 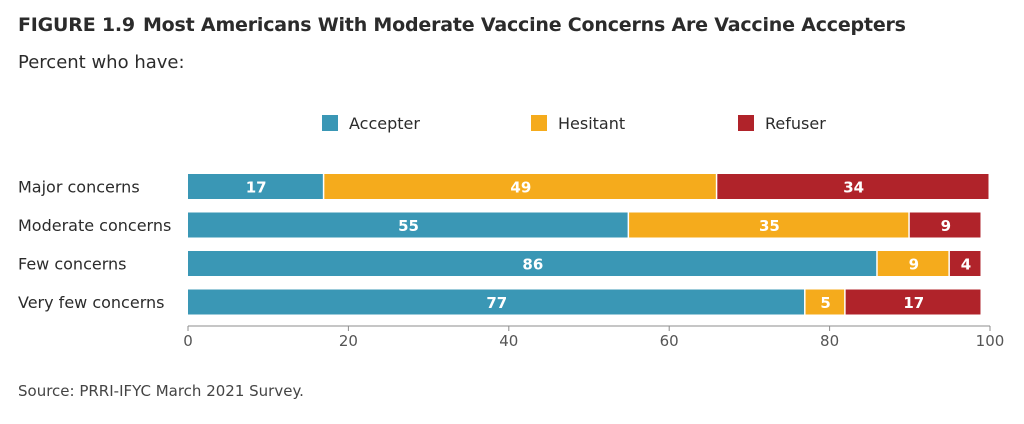 What do you see at coordinates (746, 123) in the screenshot?
I see `legend-swatch-refuser` at bounding box center [746, 123].